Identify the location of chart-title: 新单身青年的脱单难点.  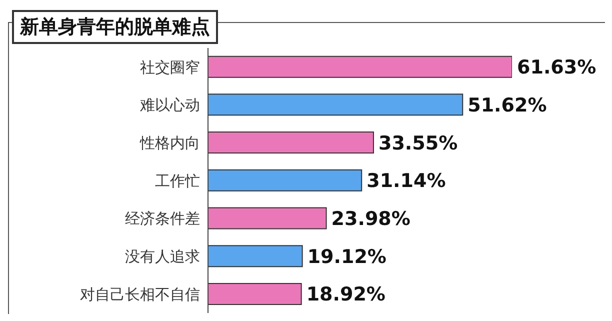
(115, 27).